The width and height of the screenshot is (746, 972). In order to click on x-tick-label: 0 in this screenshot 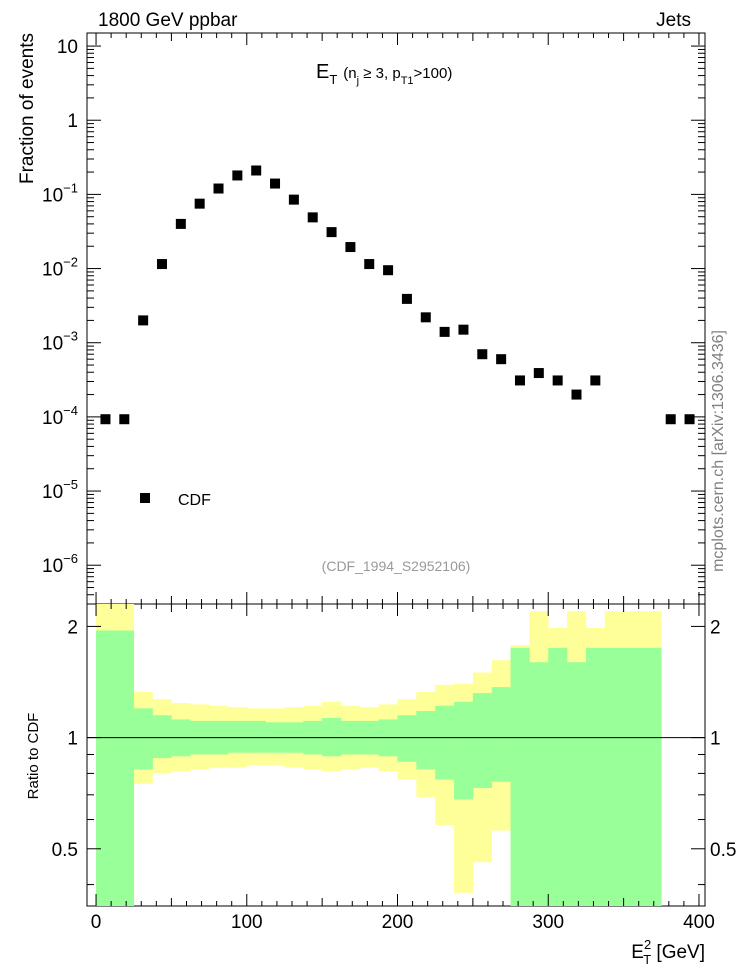, I will do `click(96, 922)`.